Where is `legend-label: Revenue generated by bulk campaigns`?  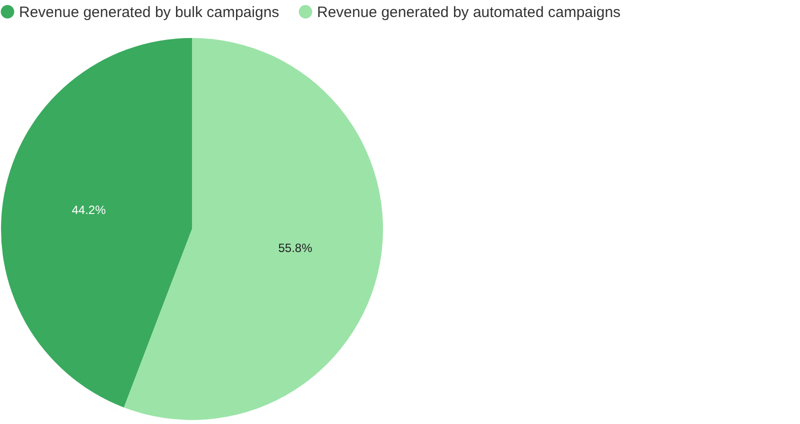 legend-label: Revenue generated by bulk campaigns is located at coordinates (149, 12).